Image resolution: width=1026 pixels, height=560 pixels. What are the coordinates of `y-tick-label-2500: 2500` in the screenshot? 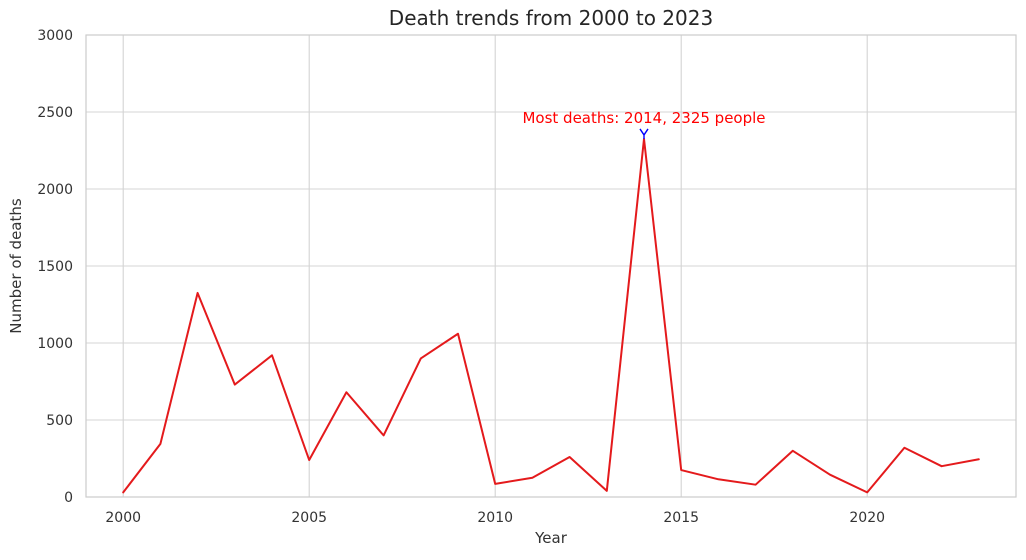 It's located at (55, 113).